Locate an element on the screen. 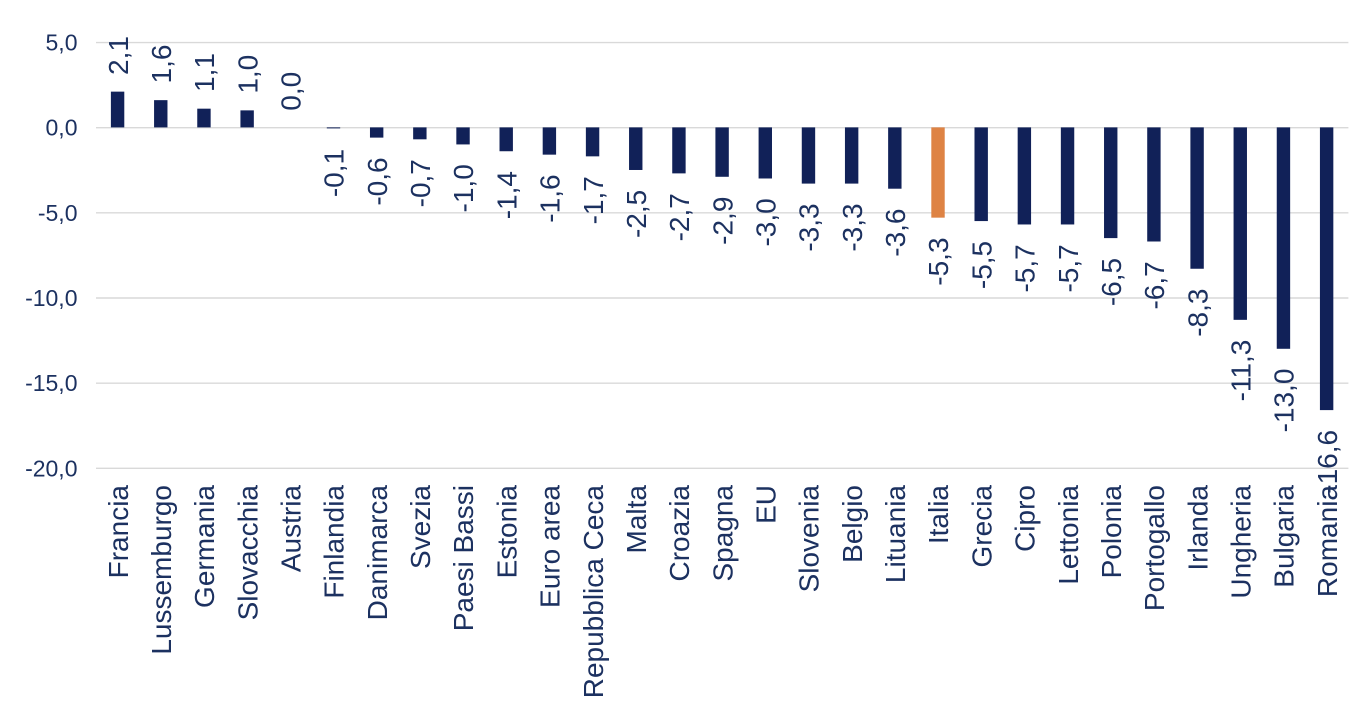  svg-text: -1,0 is located at coordinates (463, 188).